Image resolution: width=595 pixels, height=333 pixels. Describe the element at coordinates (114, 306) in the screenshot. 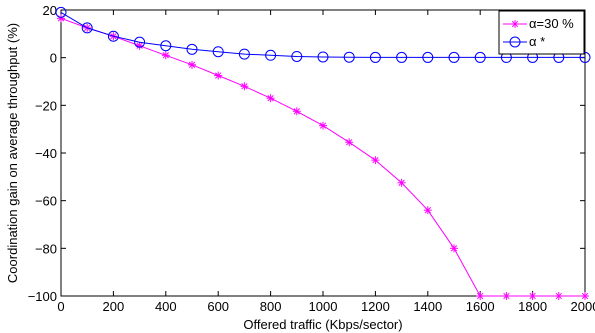

I see `x-tick-label: 200` at that location.